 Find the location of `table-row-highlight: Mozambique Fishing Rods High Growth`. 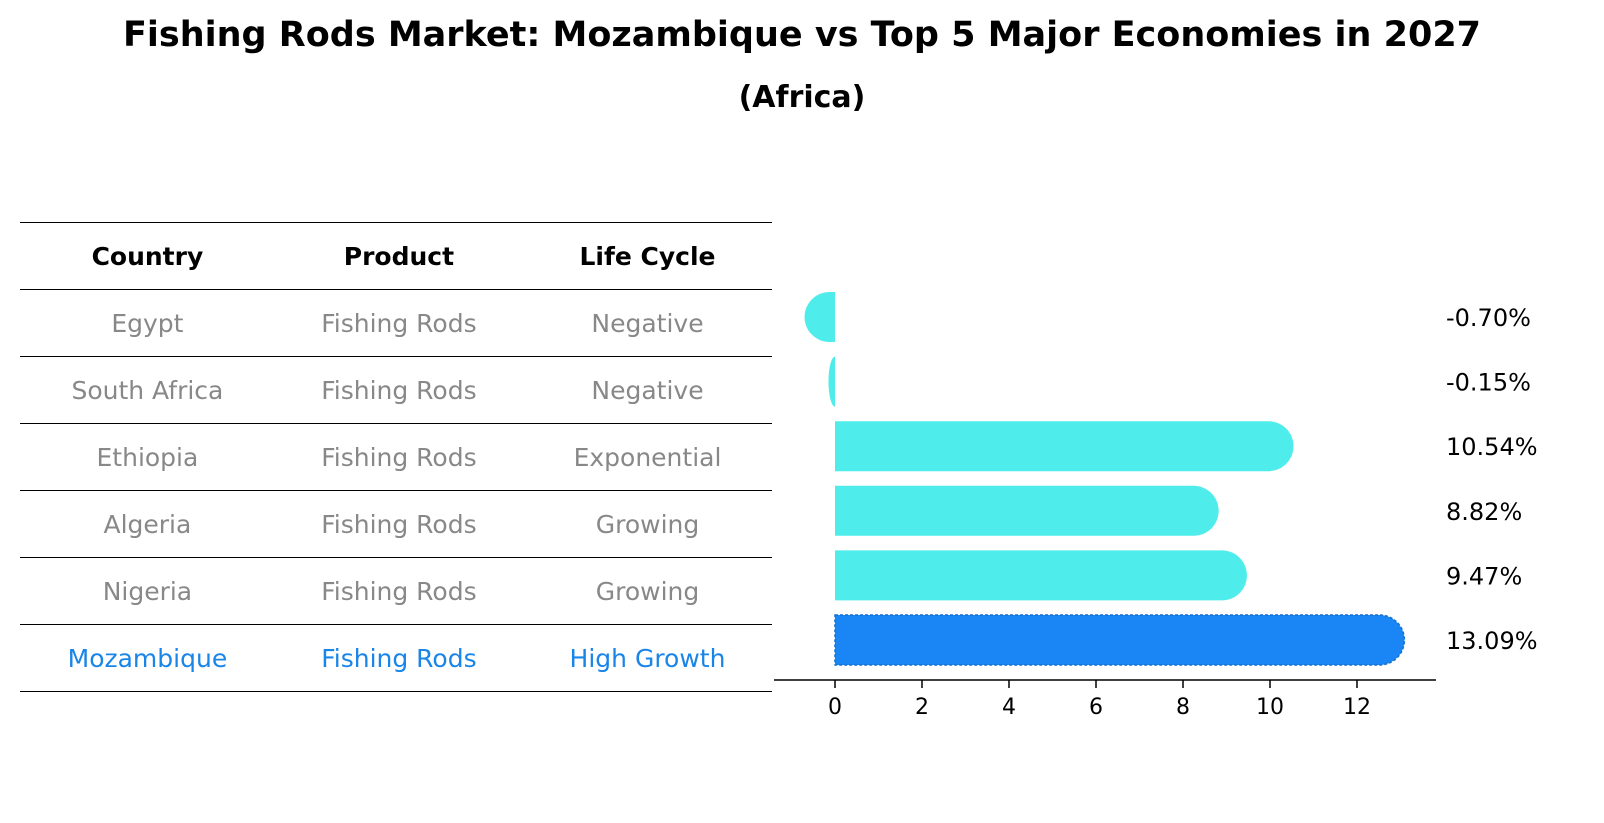

table-row-highlight: Mozambique Fishing Rods High Growth is located at coordinates (396, 658).